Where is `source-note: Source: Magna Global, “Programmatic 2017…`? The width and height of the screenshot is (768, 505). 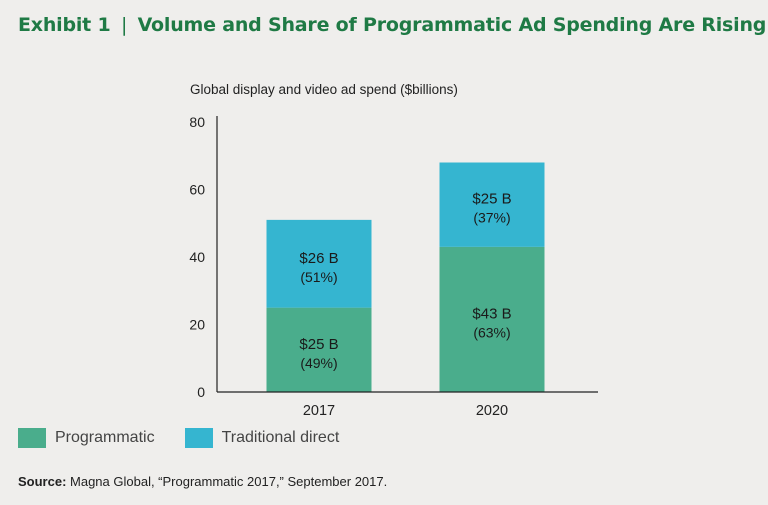
source-note: Source: Magna Global, “Programmatic 2017… is located at coordinates (202, 481).